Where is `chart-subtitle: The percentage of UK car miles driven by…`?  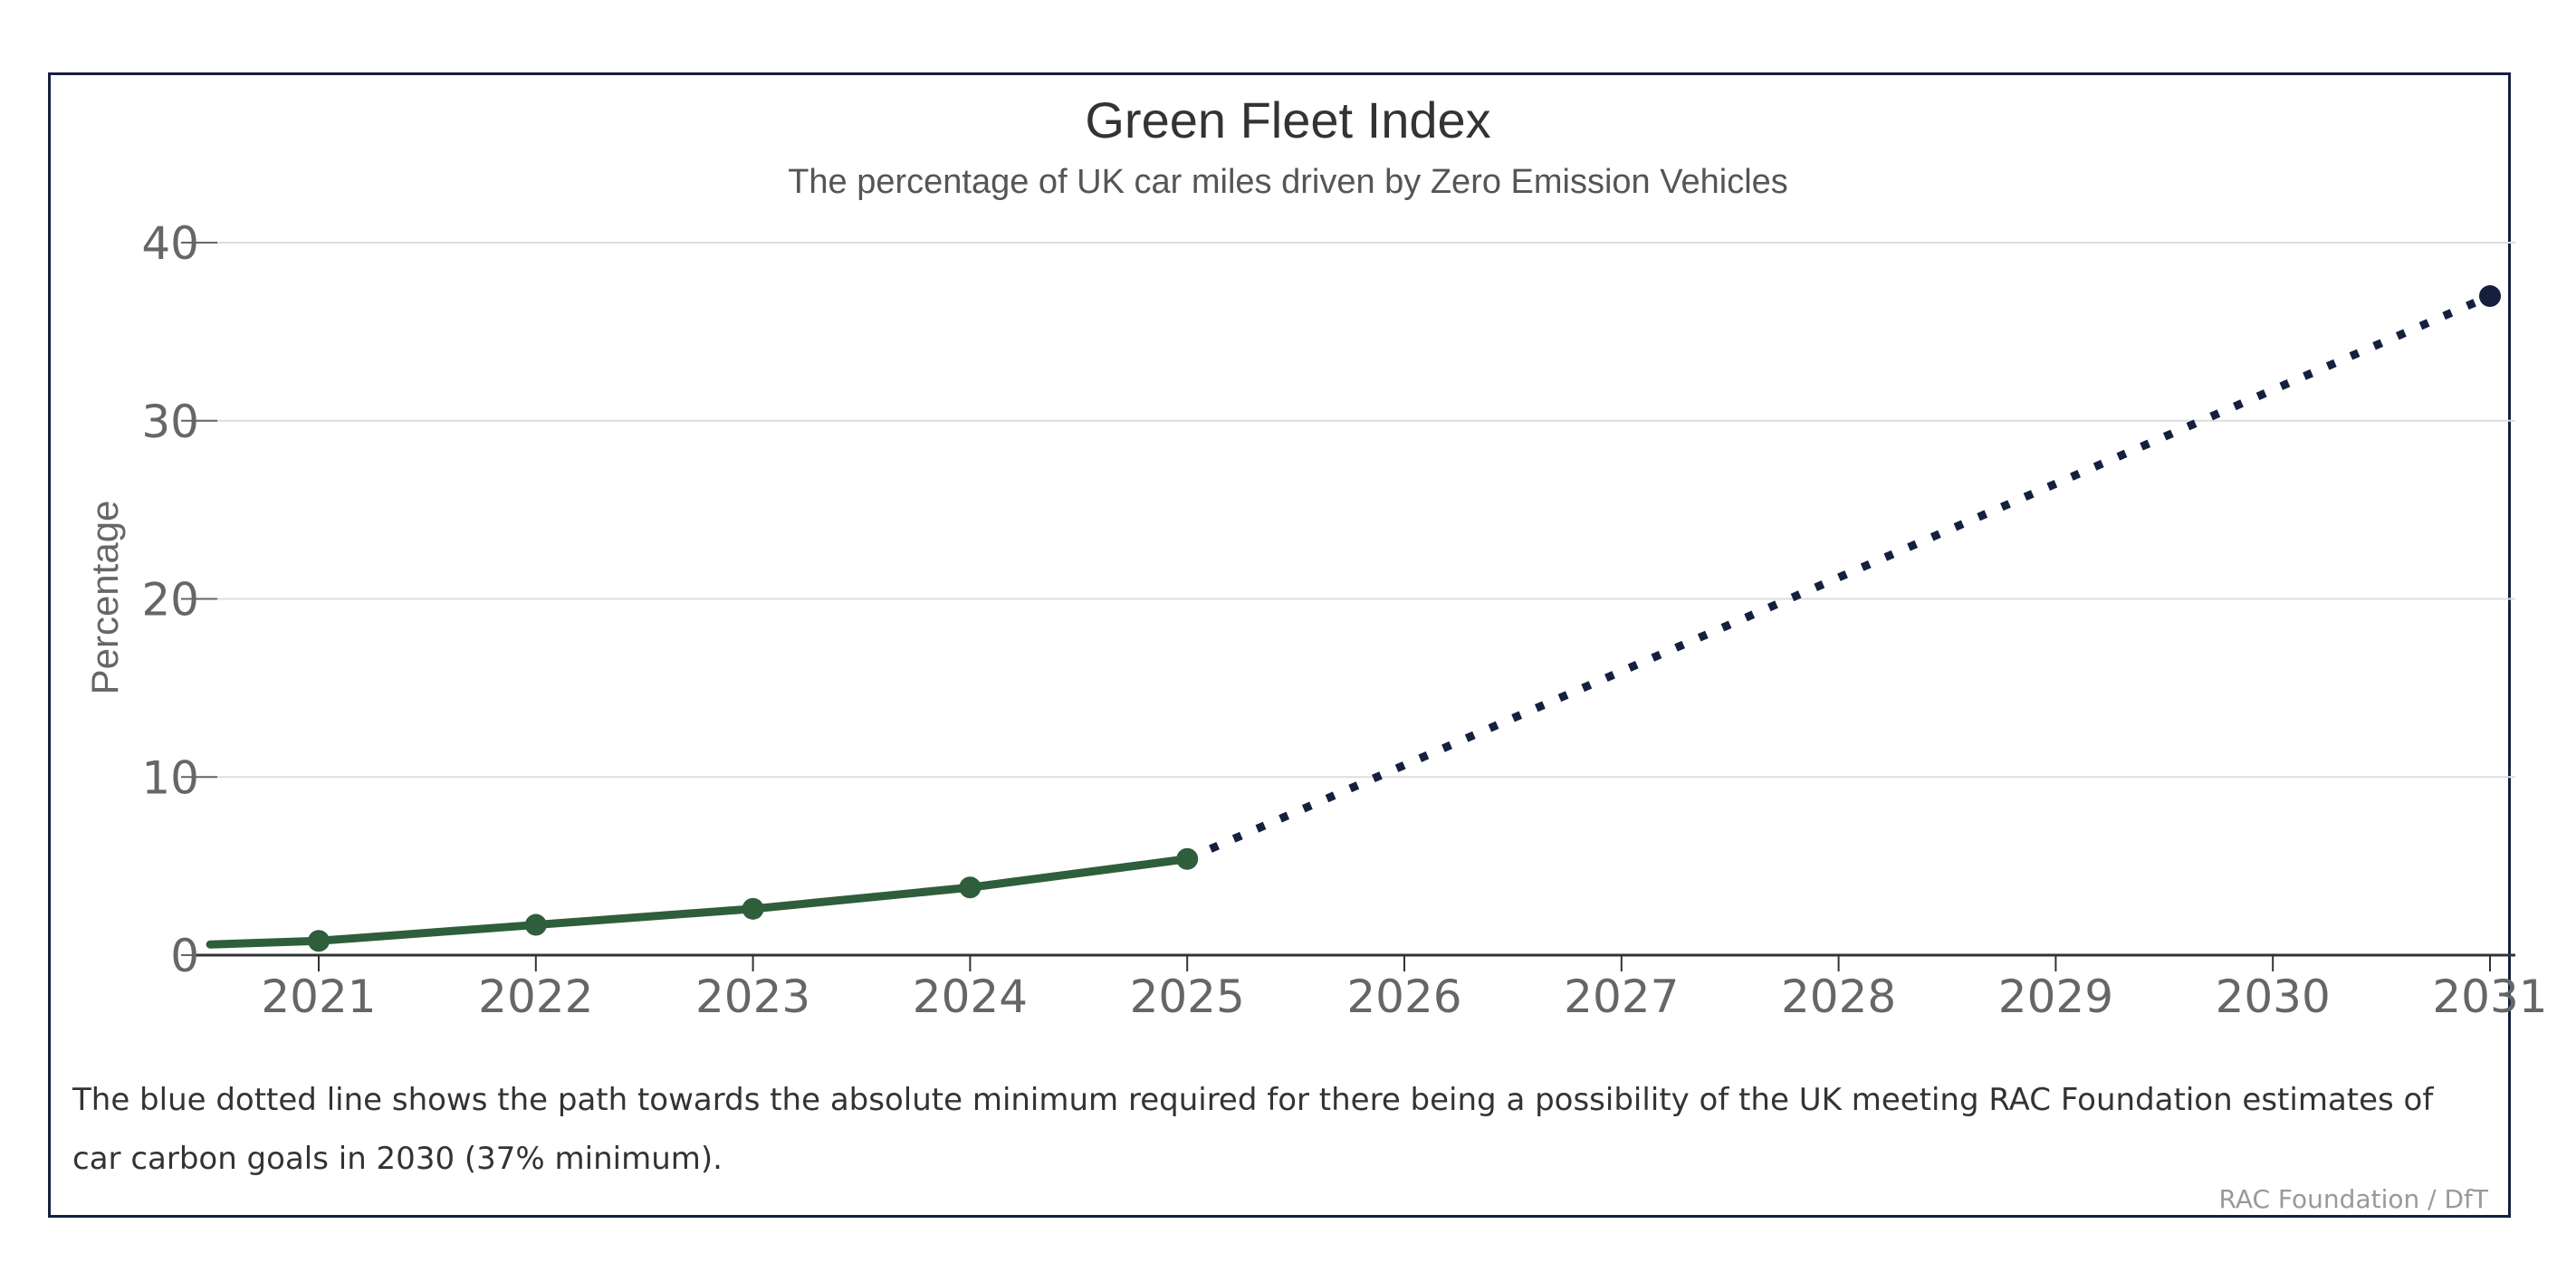
chart-subtitle: The percentage of UK car miles driven by… is located at coordinates (1288, 182).